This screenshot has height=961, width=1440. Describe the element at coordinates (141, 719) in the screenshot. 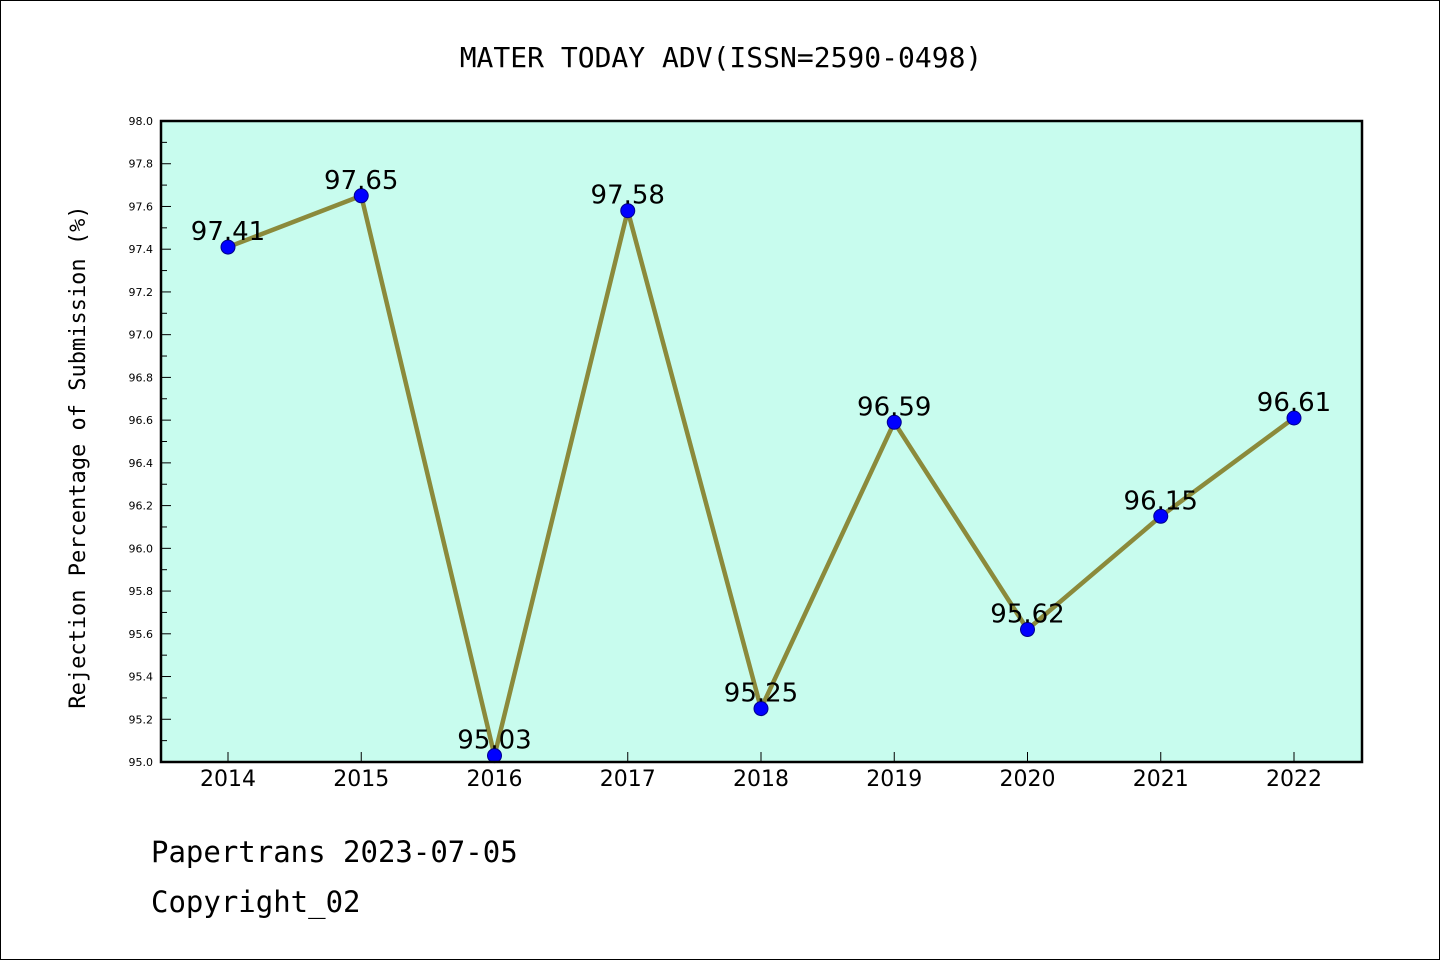

I see `y-tick-label: 95.2` at that location.